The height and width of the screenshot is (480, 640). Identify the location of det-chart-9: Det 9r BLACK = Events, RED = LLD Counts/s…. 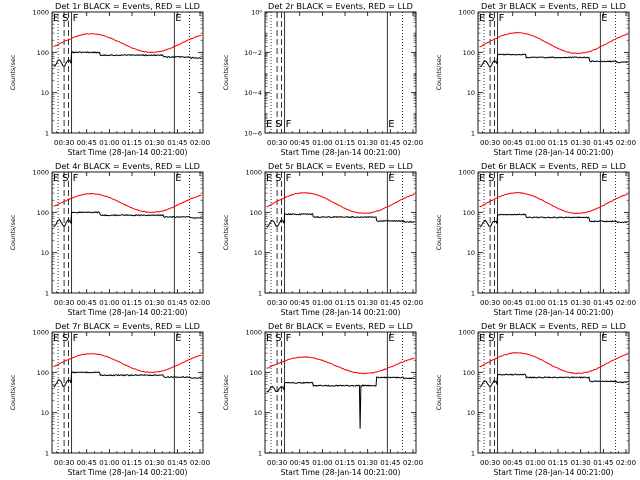
(535, 399).